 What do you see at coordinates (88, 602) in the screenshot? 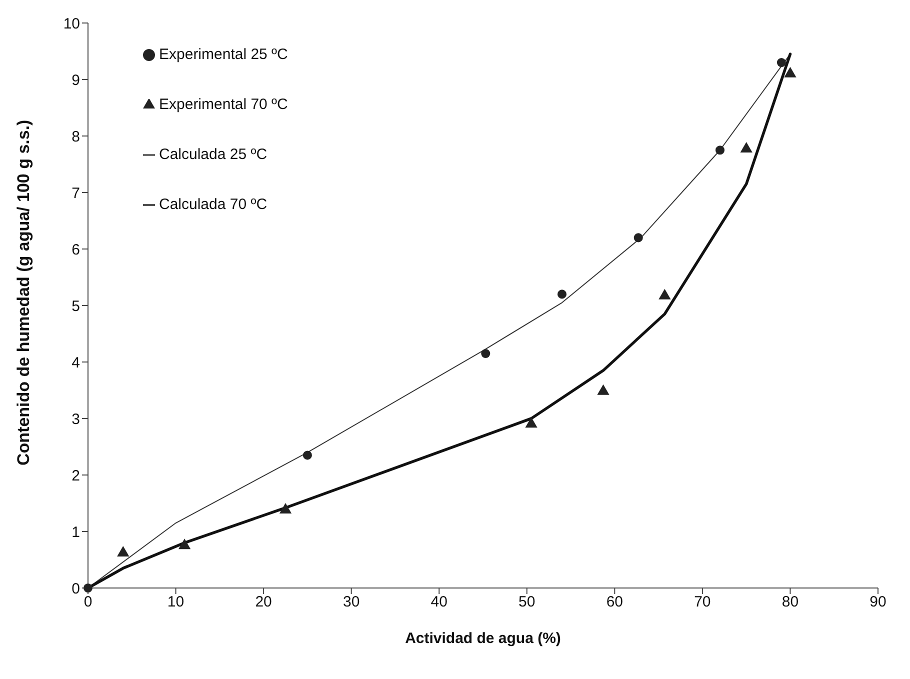
I see `x-tick-label: 0` at bounding box center [88, 602].